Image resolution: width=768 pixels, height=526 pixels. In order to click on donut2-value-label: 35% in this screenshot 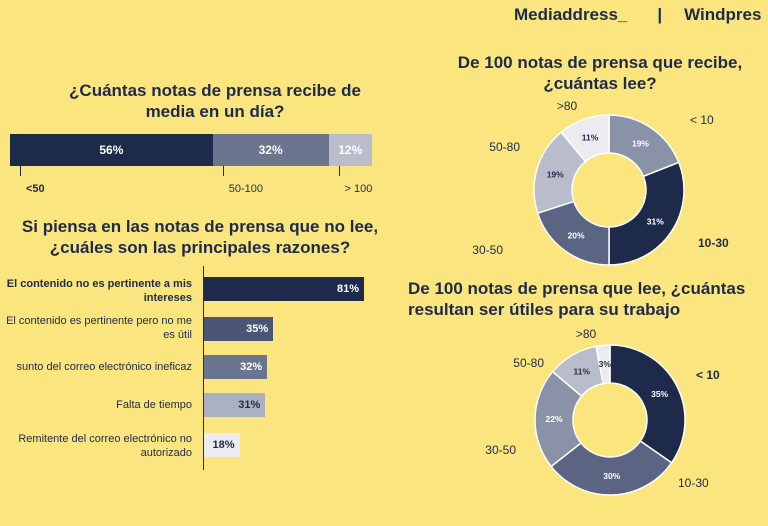, I will do `click(659, 394)`.